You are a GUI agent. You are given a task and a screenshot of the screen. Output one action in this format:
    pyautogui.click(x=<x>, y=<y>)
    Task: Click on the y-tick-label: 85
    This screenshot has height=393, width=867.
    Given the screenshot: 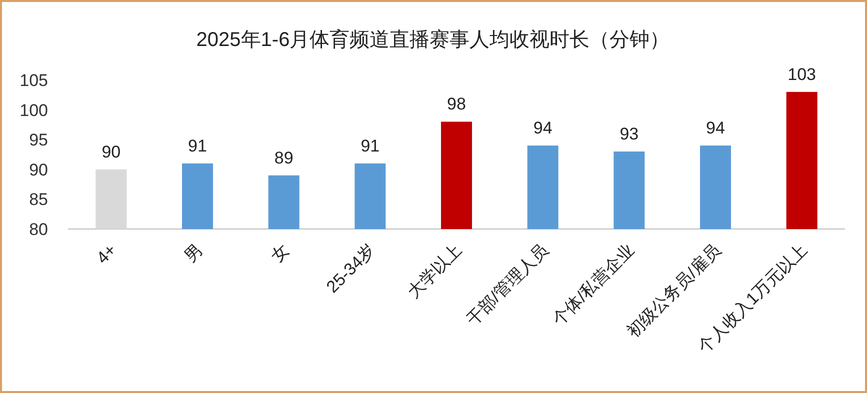 What is the action you would take?
    pyautogui.click(x=38, y=200)
    